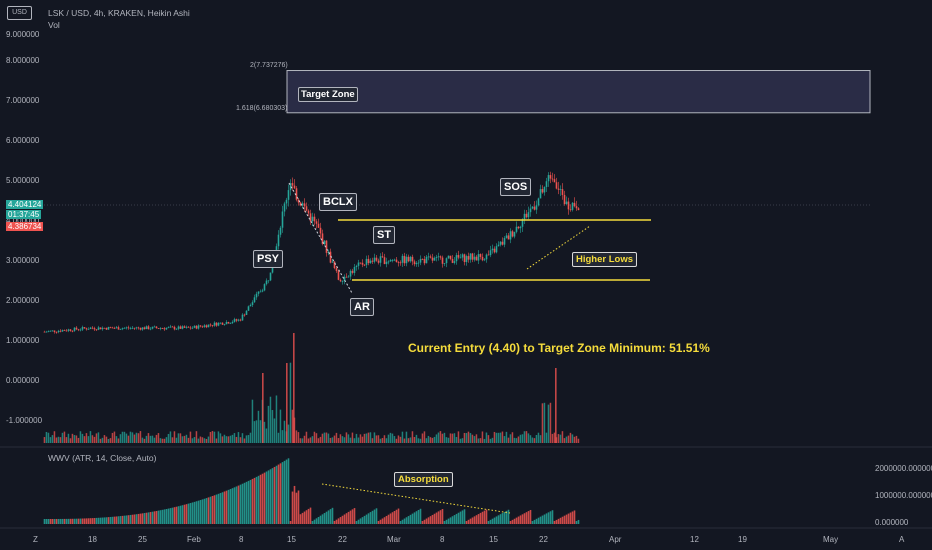 This screenshot has height=550, width=932. I want to click on price-tick: 9.000000, so click(23, 34).